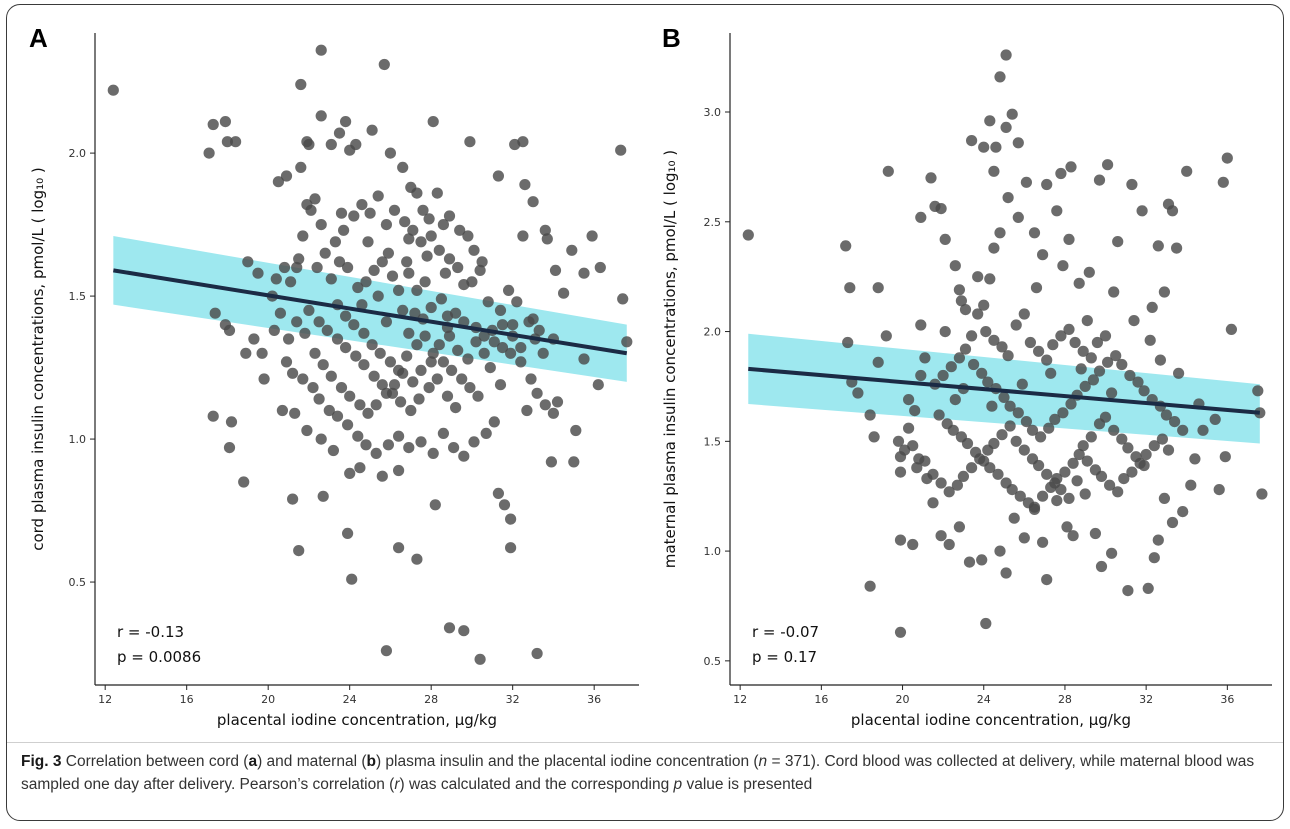 The width and height of the screenshot is (1290, 829). What do you see at coordinates (821, 699) in the screenshot?
I see `x-tick-label: 16` at bounding box center [821, 699].